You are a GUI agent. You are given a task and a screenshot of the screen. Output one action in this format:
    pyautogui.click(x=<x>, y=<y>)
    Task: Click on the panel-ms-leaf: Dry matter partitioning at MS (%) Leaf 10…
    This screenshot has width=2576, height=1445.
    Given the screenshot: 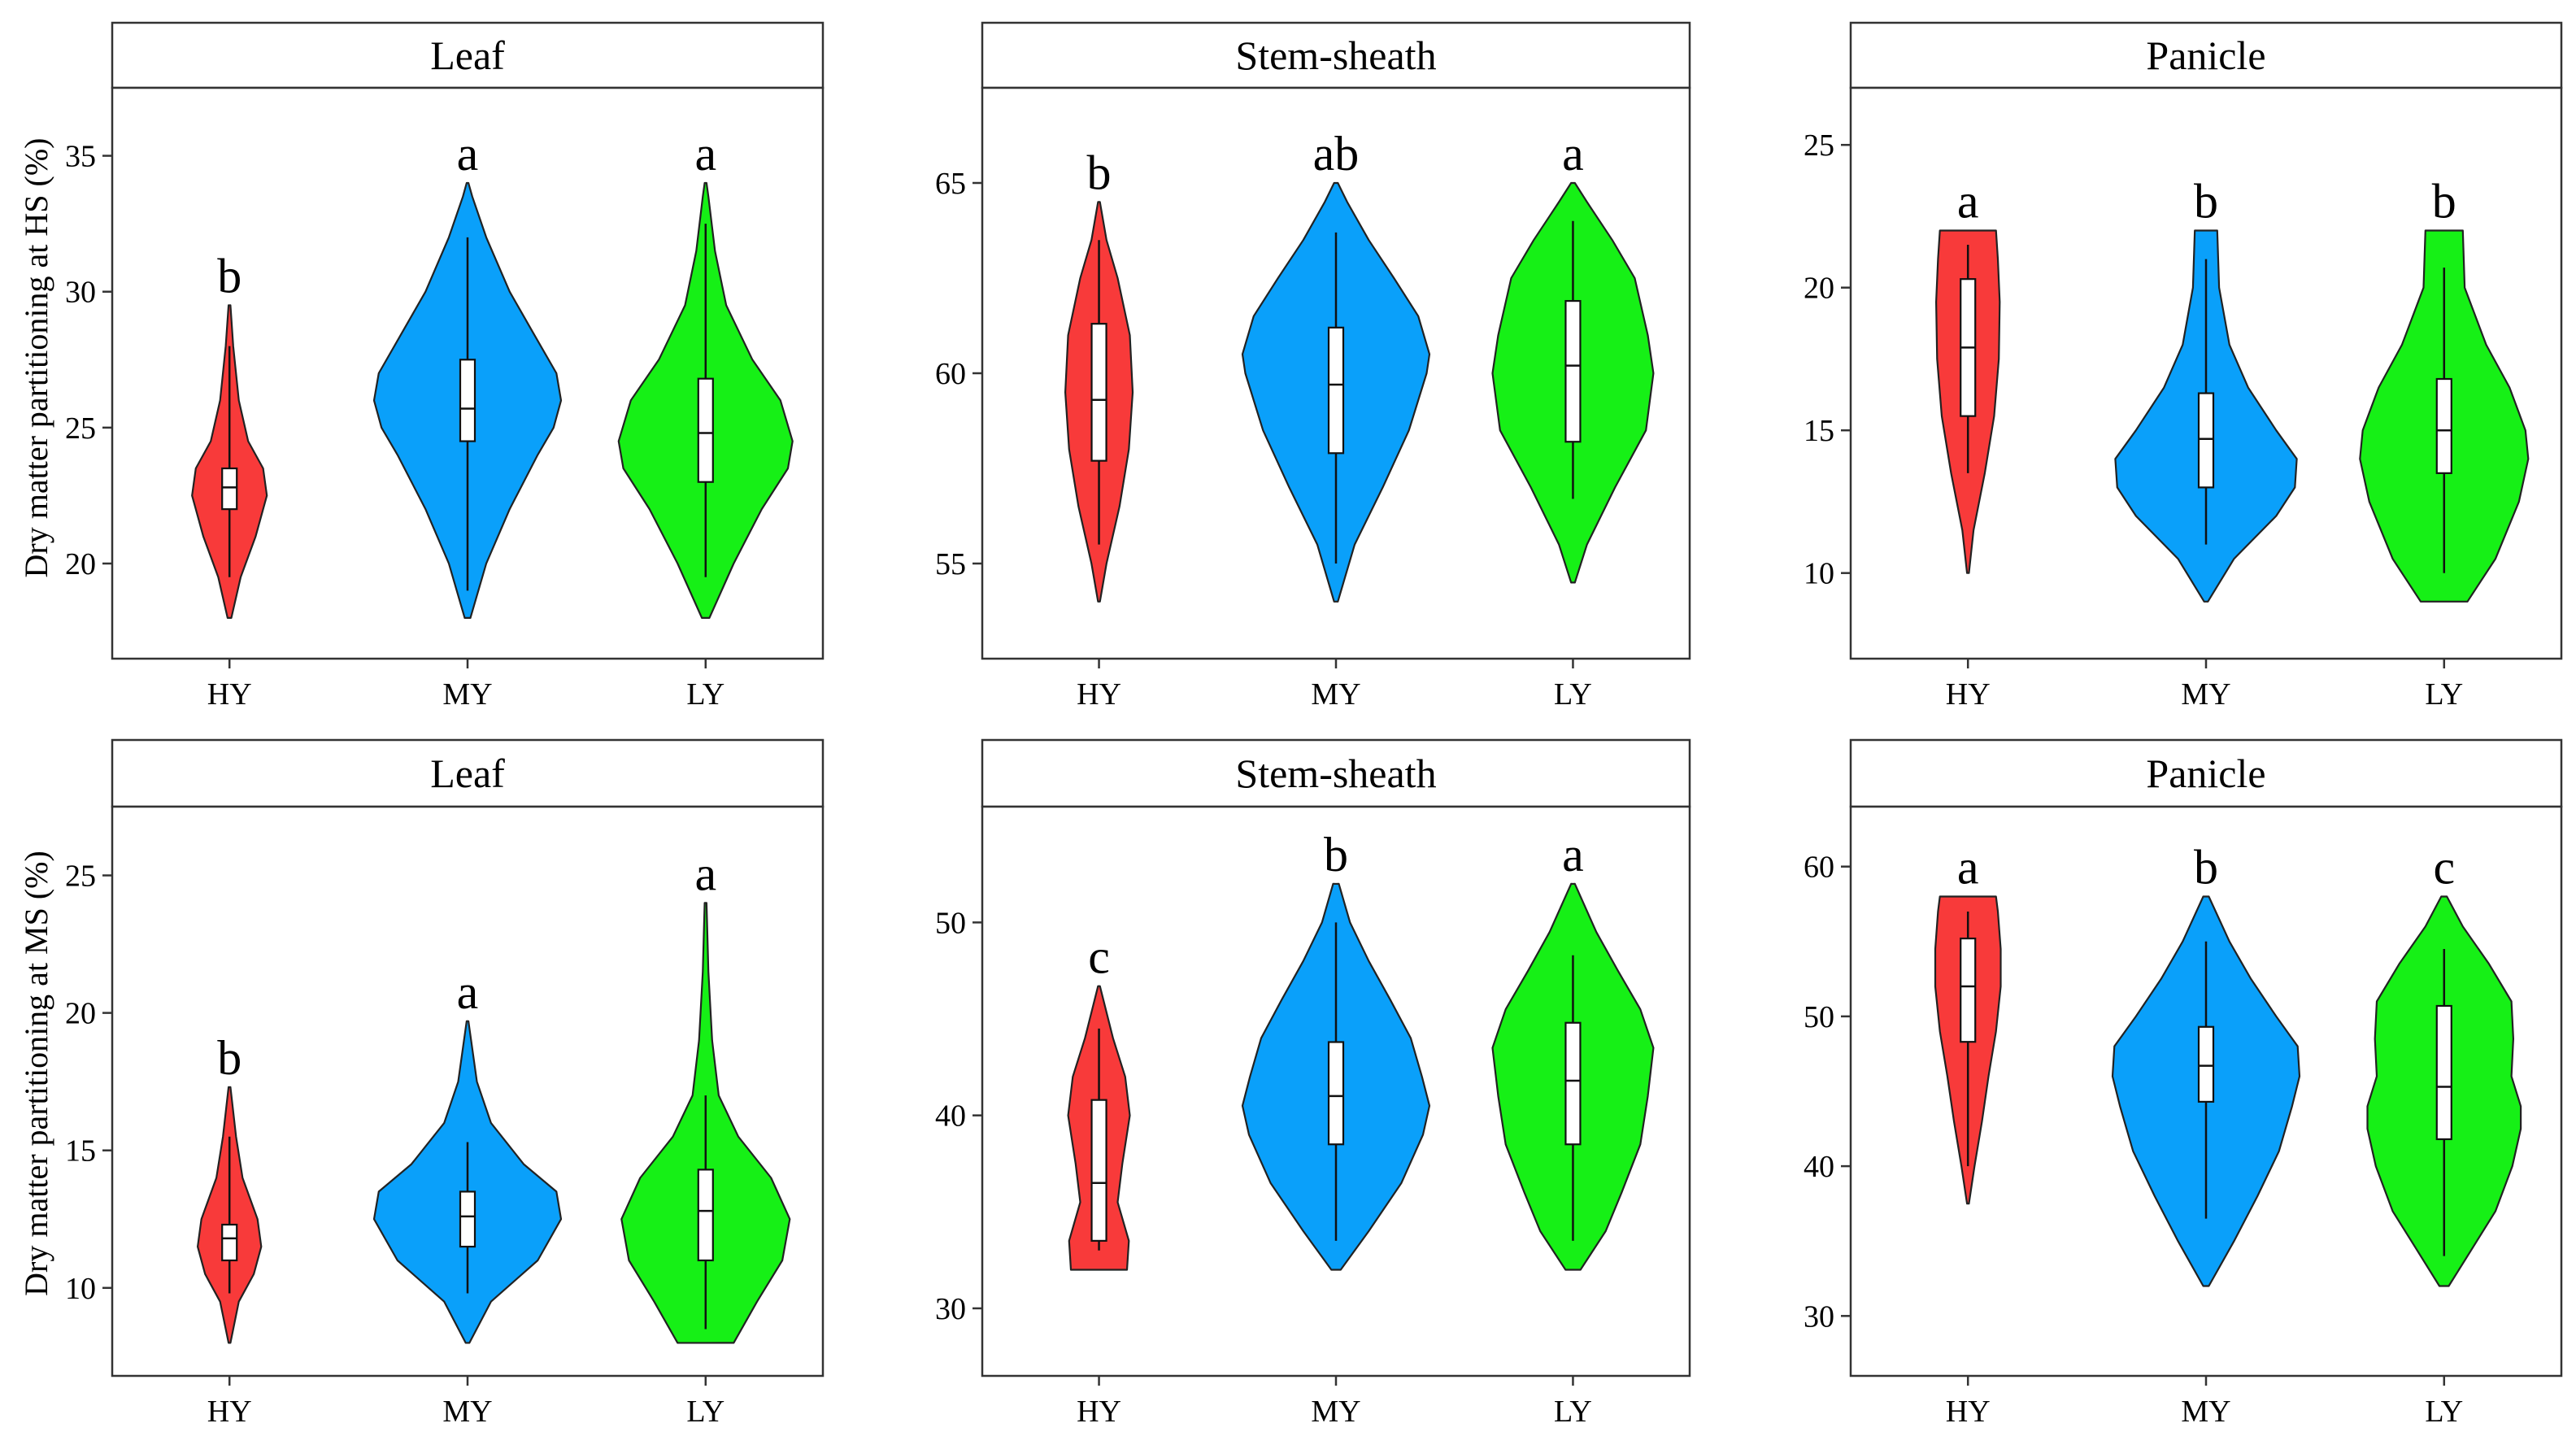 What is the action you would take?
    pyautogui.click(x=422, y=1083)
    